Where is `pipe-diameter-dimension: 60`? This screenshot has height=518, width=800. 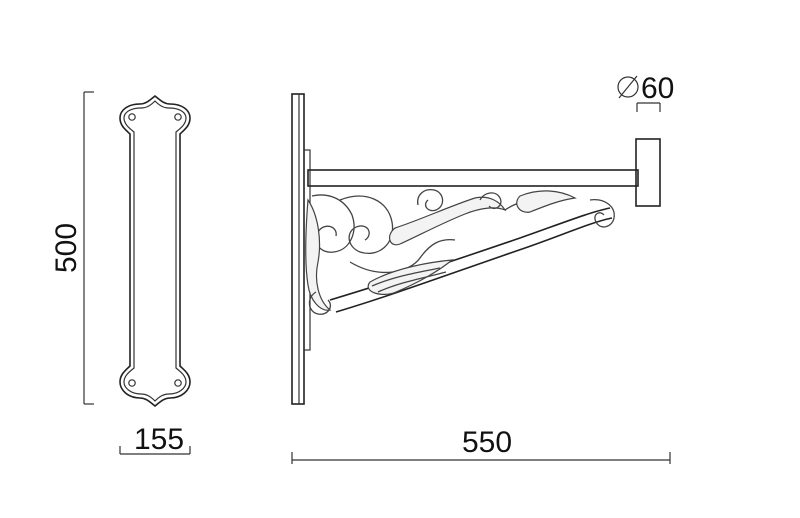 pipe-diameter-dimension: 60 is located at coordinates (645, 92).